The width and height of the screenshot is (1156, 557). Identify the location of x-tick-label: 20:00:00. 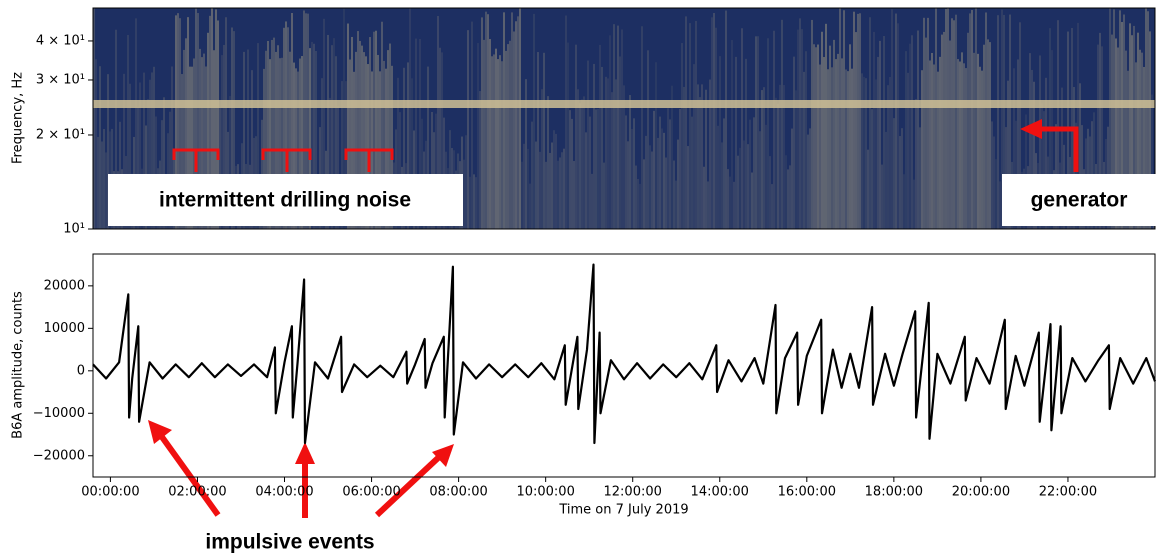
(981, 492).